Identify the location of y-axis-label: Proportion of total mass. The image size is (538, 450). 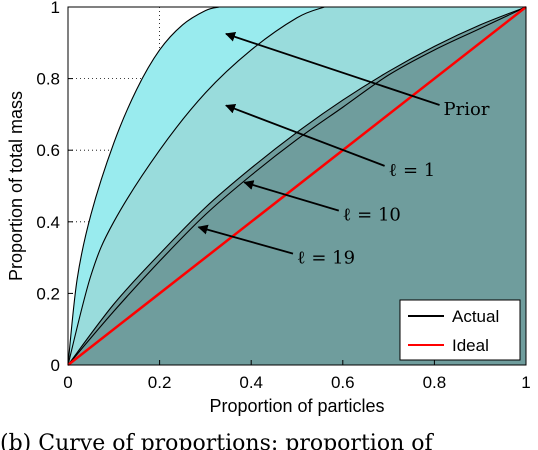
(16, 186).